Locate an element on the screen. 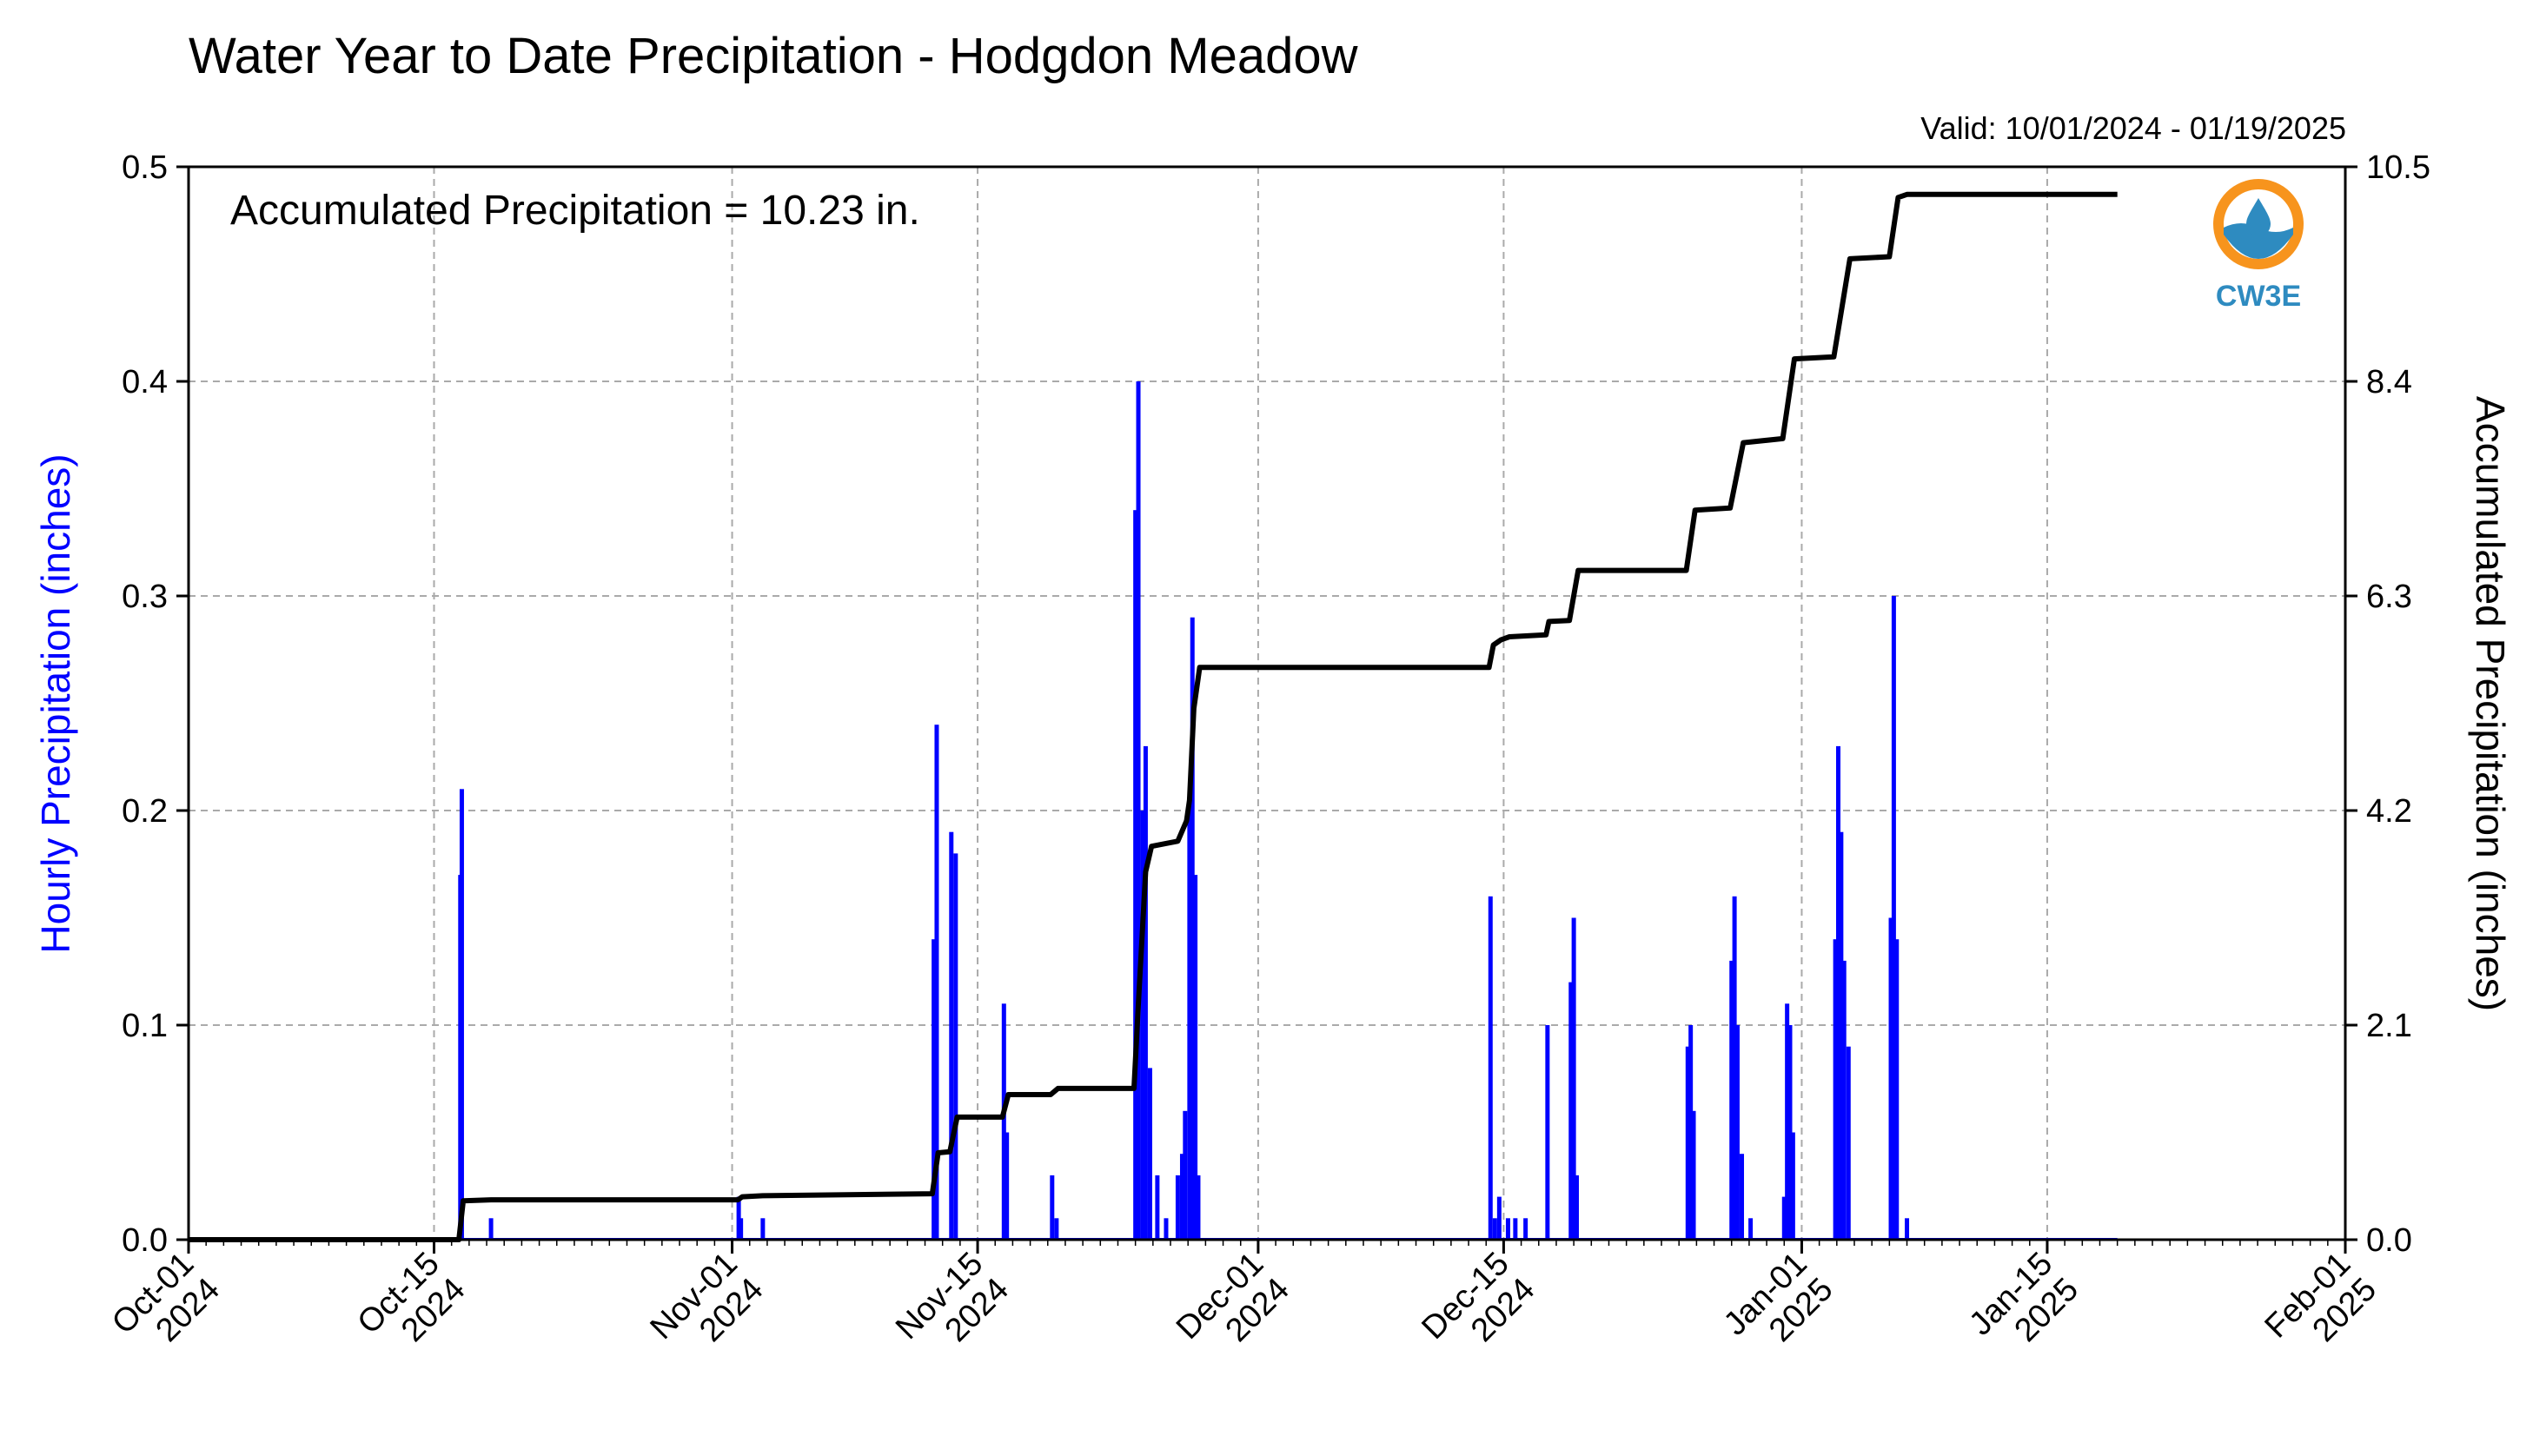 Image resolution: width=2533 pixels, height=1456 pixels. y-tick-label-right: 6.3 is located at coordinates (2389, 597).